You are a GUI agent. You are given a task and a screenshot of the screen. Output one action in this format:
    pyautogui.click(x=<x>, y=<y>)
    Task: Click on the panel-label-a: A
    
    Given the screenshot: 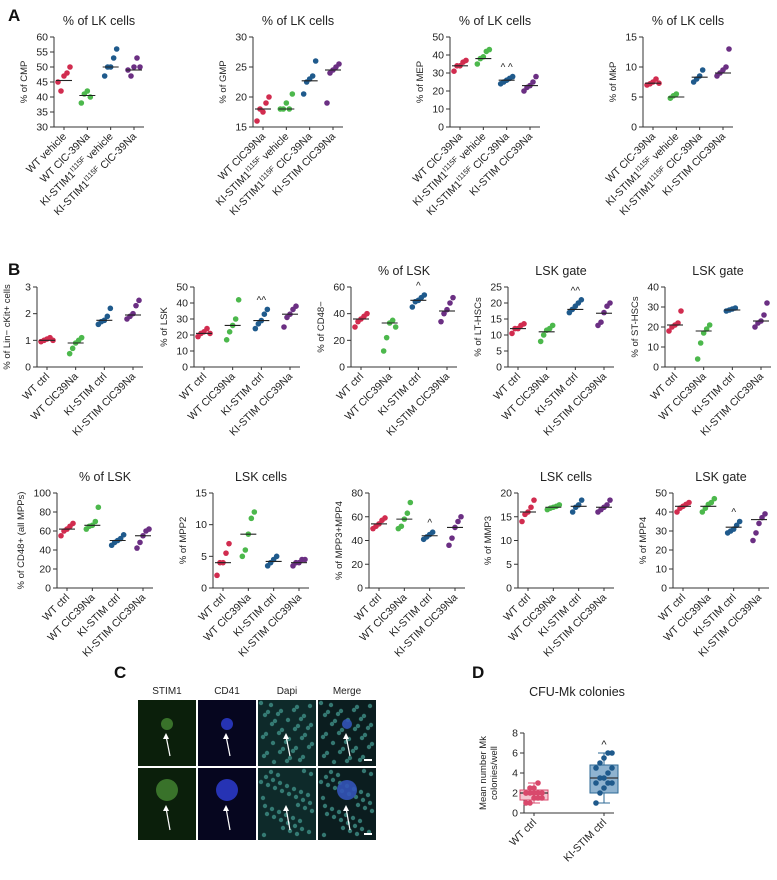 What is the action you would take?
    pyautogui.click(x=14, y=15)
    